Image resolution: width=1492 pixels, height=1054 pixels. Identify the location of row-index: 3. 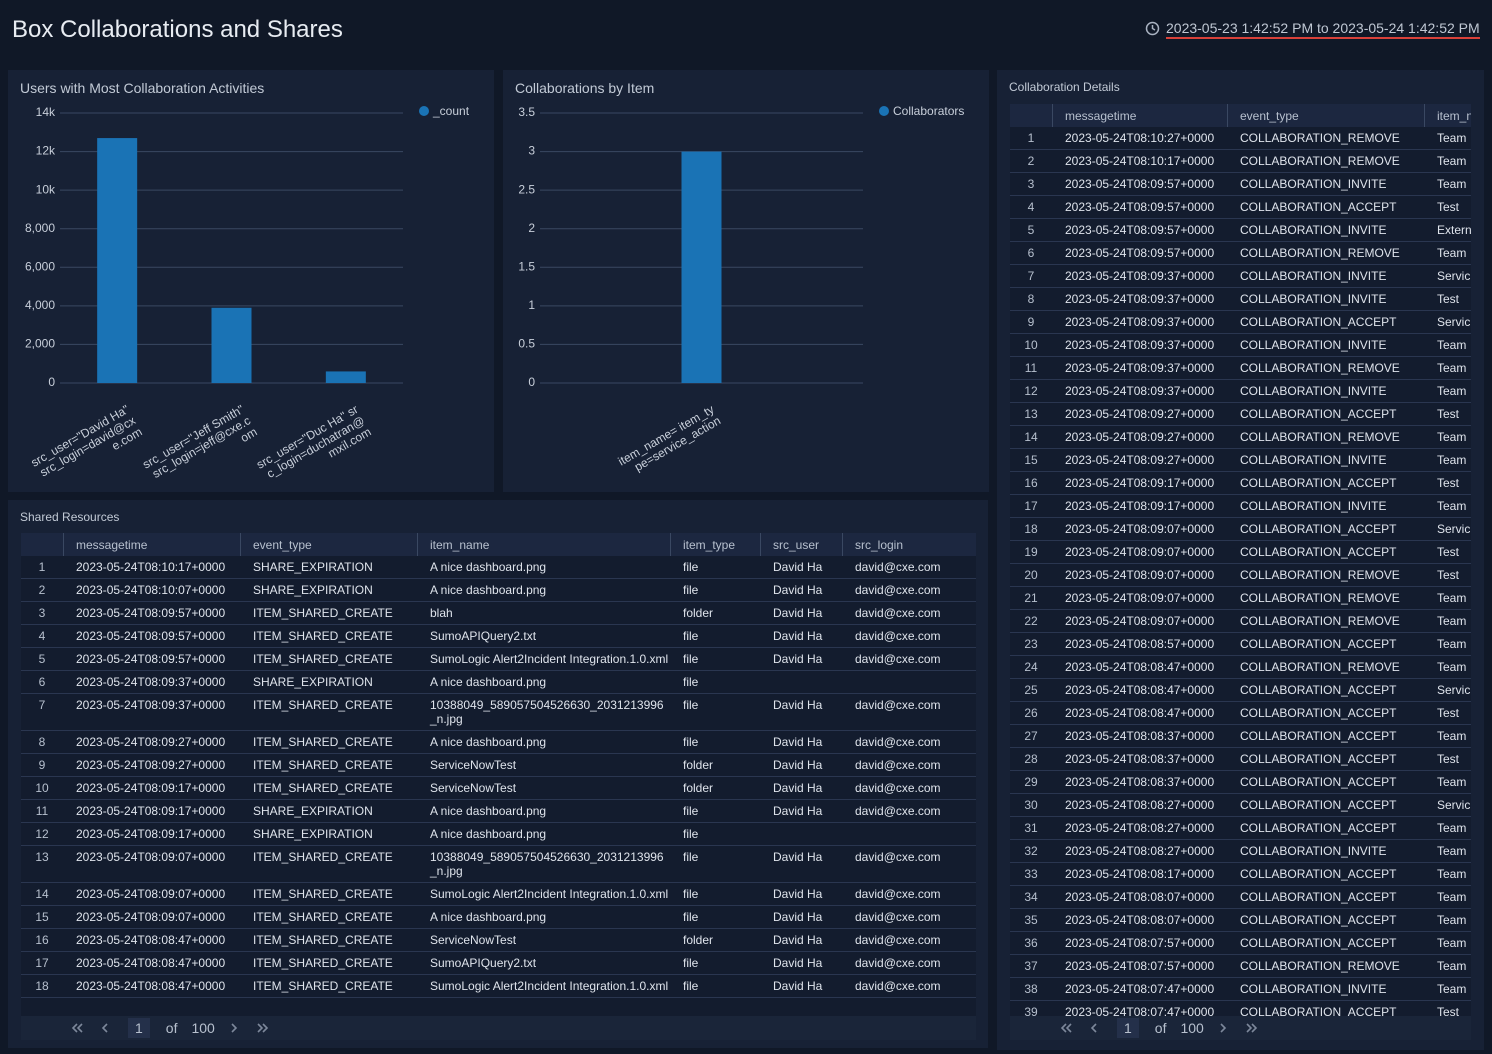
(42, 613).